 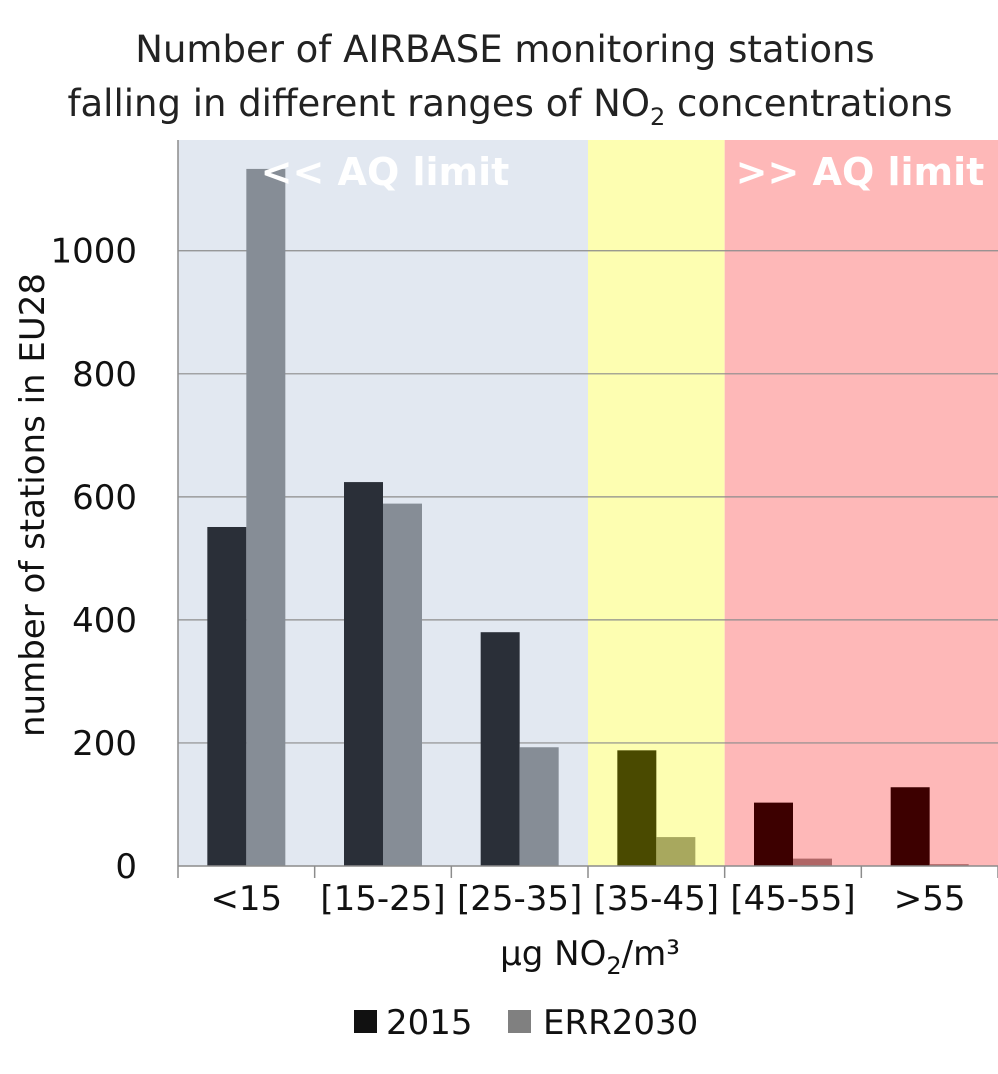 I want to click on y-tick-label-200: 200, so click(x=104, y=744).